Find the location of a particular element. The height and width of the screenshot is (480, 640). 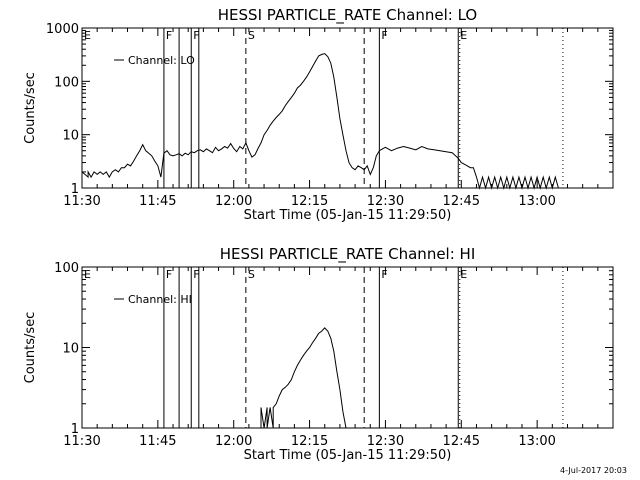

footer-stamp: 4-Jul-2017 20:03 is located at coordinates (593, 470).